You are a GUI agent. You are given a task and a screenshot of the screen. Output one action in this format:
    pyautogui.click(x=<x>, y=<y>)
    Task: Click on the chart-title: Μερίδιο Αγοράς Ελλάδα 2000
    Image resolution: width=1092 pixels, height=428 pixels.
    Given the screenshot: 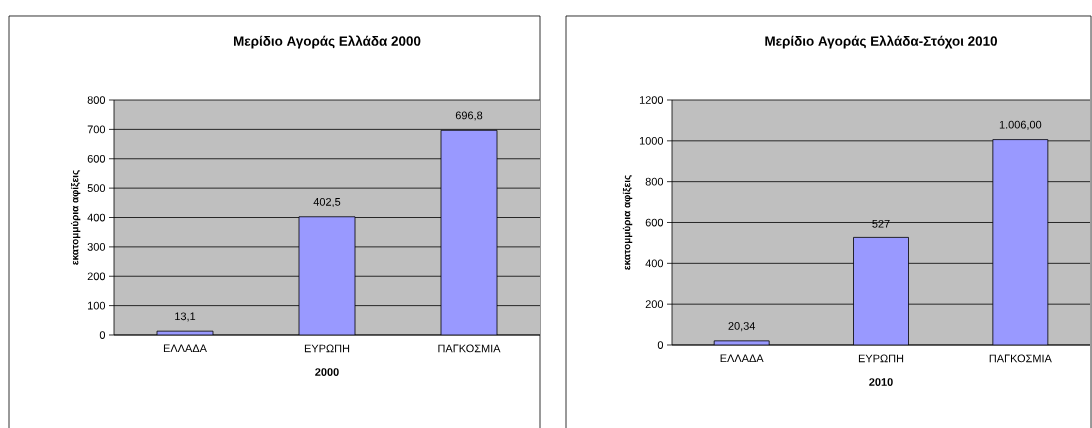 What is the action you would take?
    pyautogui.click(x=327, y=42)
    